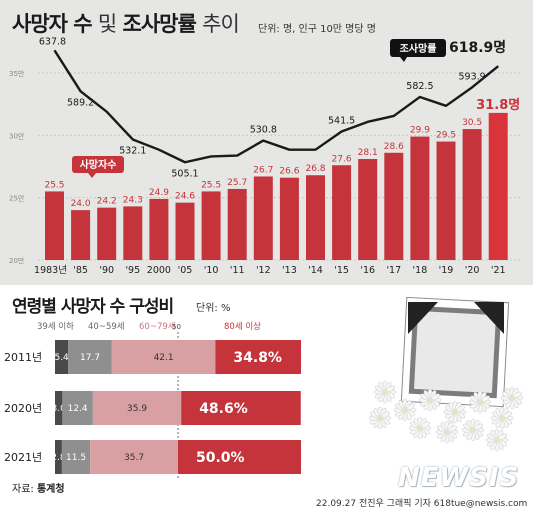 The image size is (533, 513). Describe the element at coordinates (52, 41) in the screenshot. I see `line-value-label: 637.8` at that location.